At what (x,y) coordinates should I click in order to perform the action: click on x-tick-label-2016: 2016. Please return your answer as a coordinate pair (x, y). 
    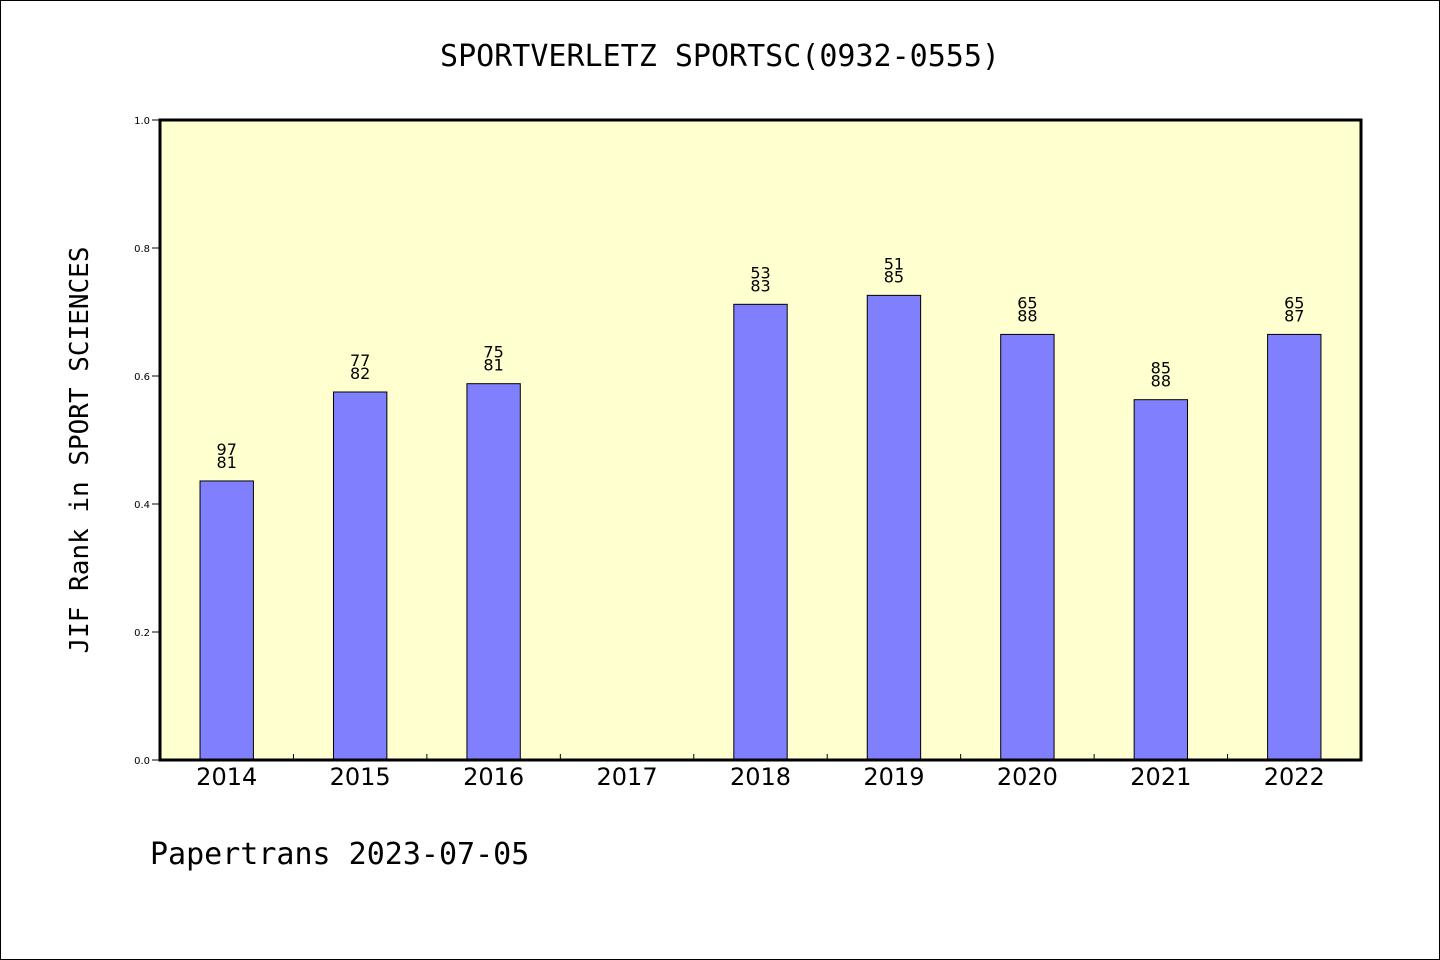
    Looking at the image, I should click on (493, 777).